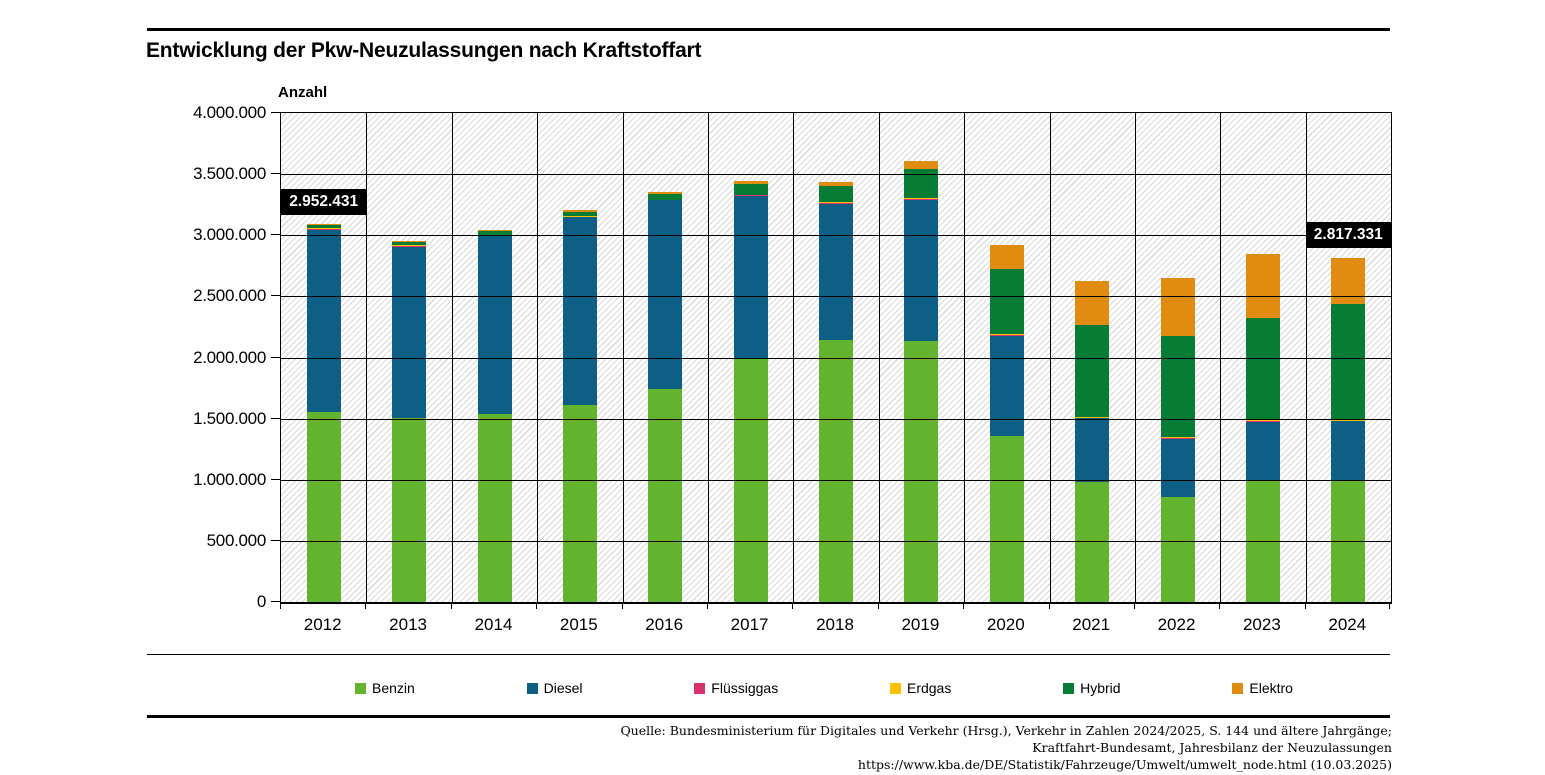  Describe the element at coordinates (323, 506) in the screenshot. I see `segment-benzin-2012` at that location.